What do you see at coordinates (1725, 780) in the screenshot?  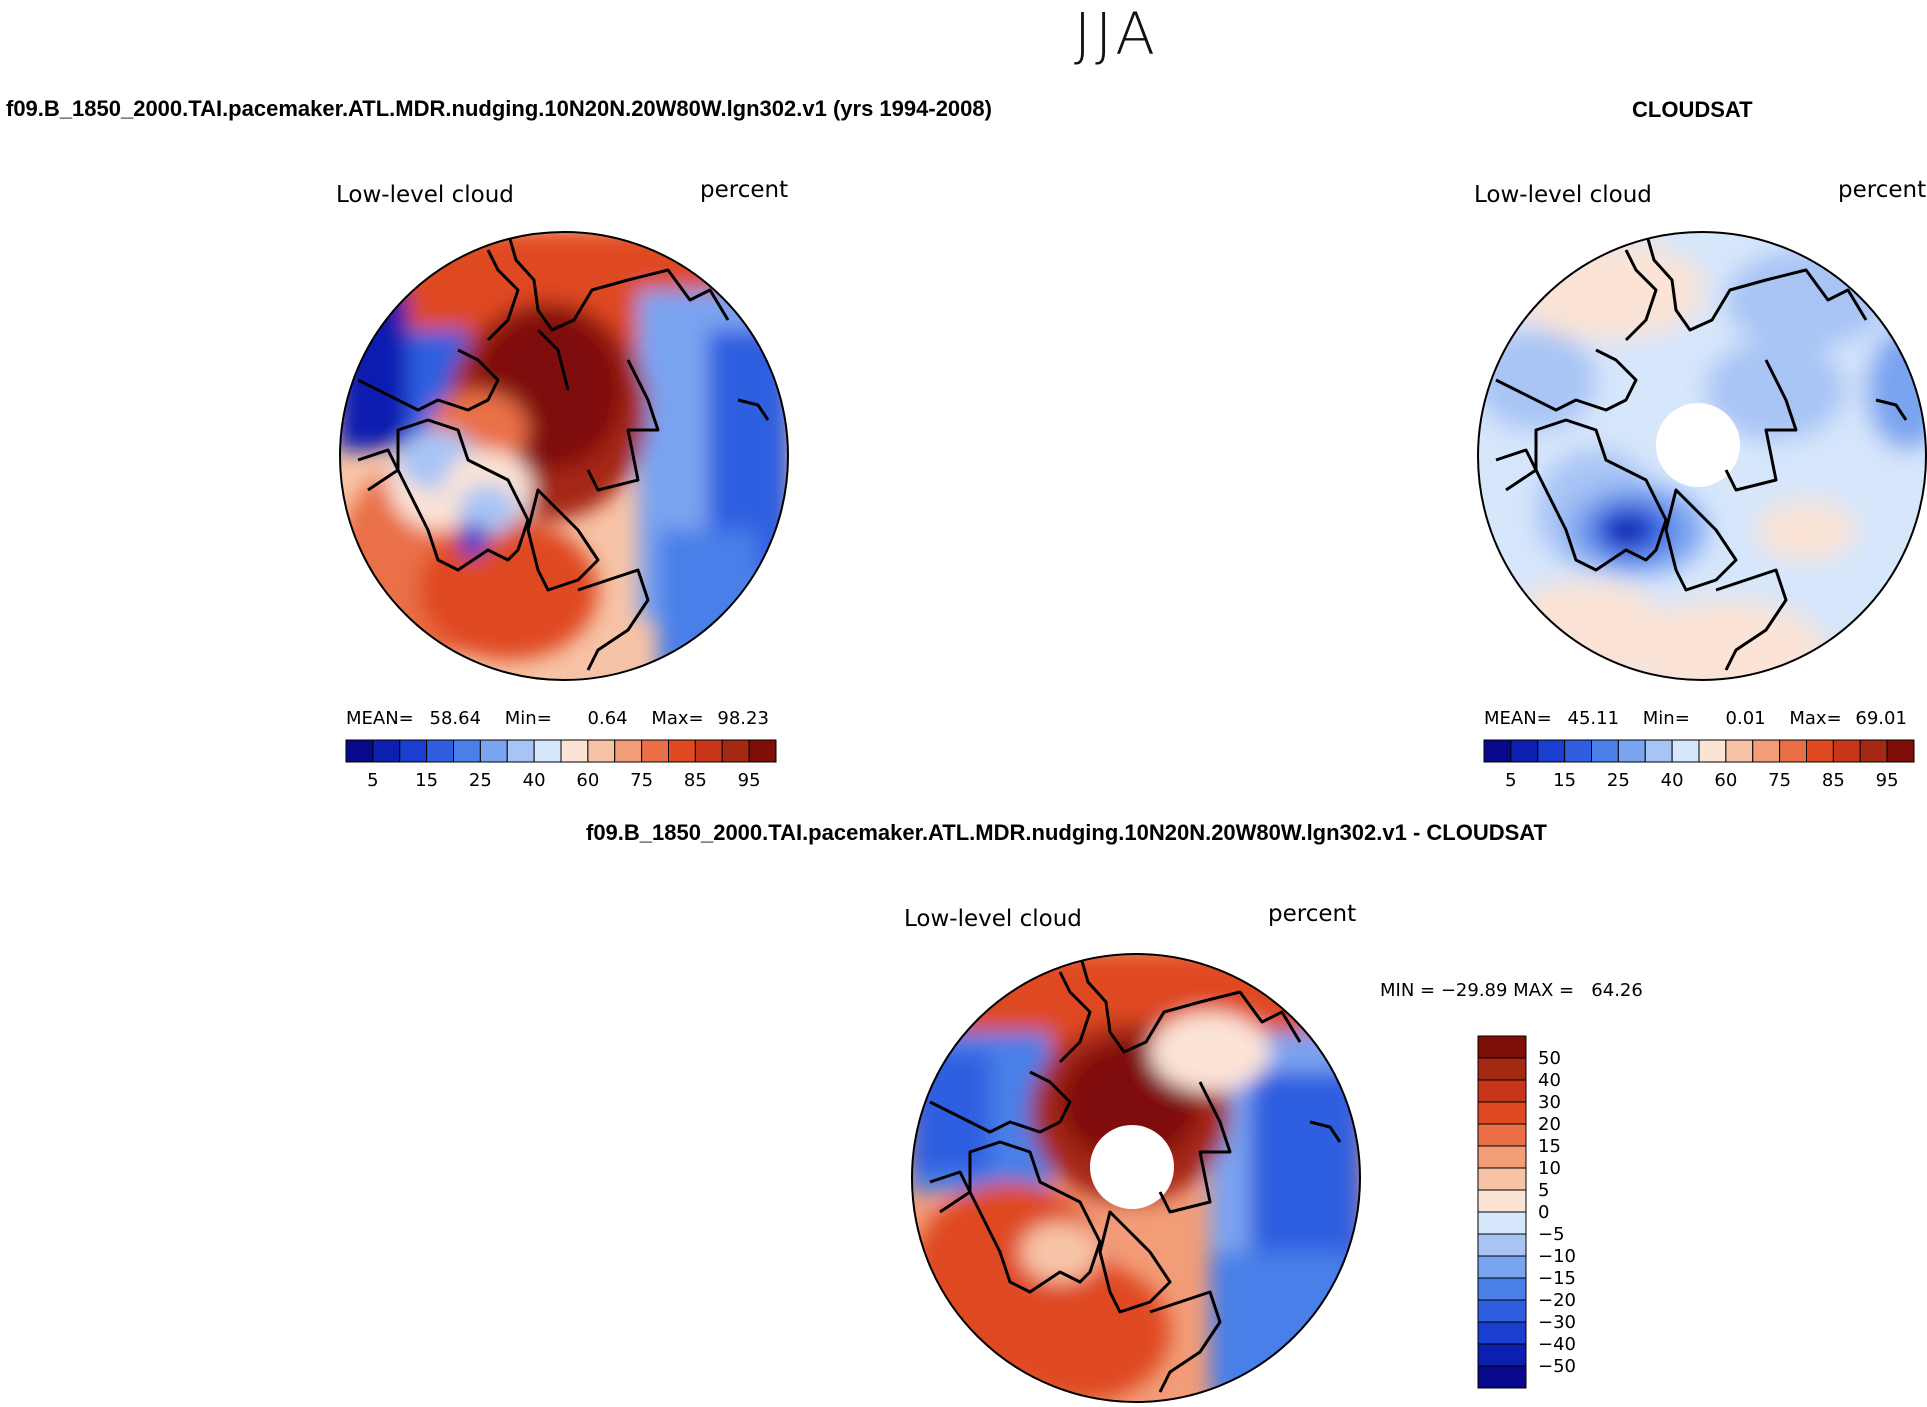 I see `obs-colorbar-tick-label: 60` at bounding box center [1725, 780].